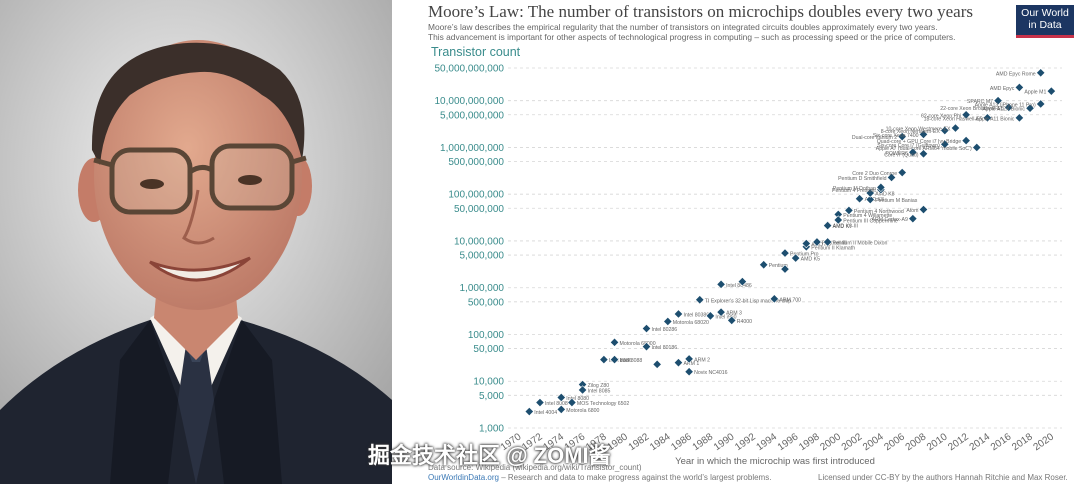  What do you see at coordinates (599, 391) in the screenshot?
I see `data-point-label: Intel 8085` at bounding box center [599, 391].